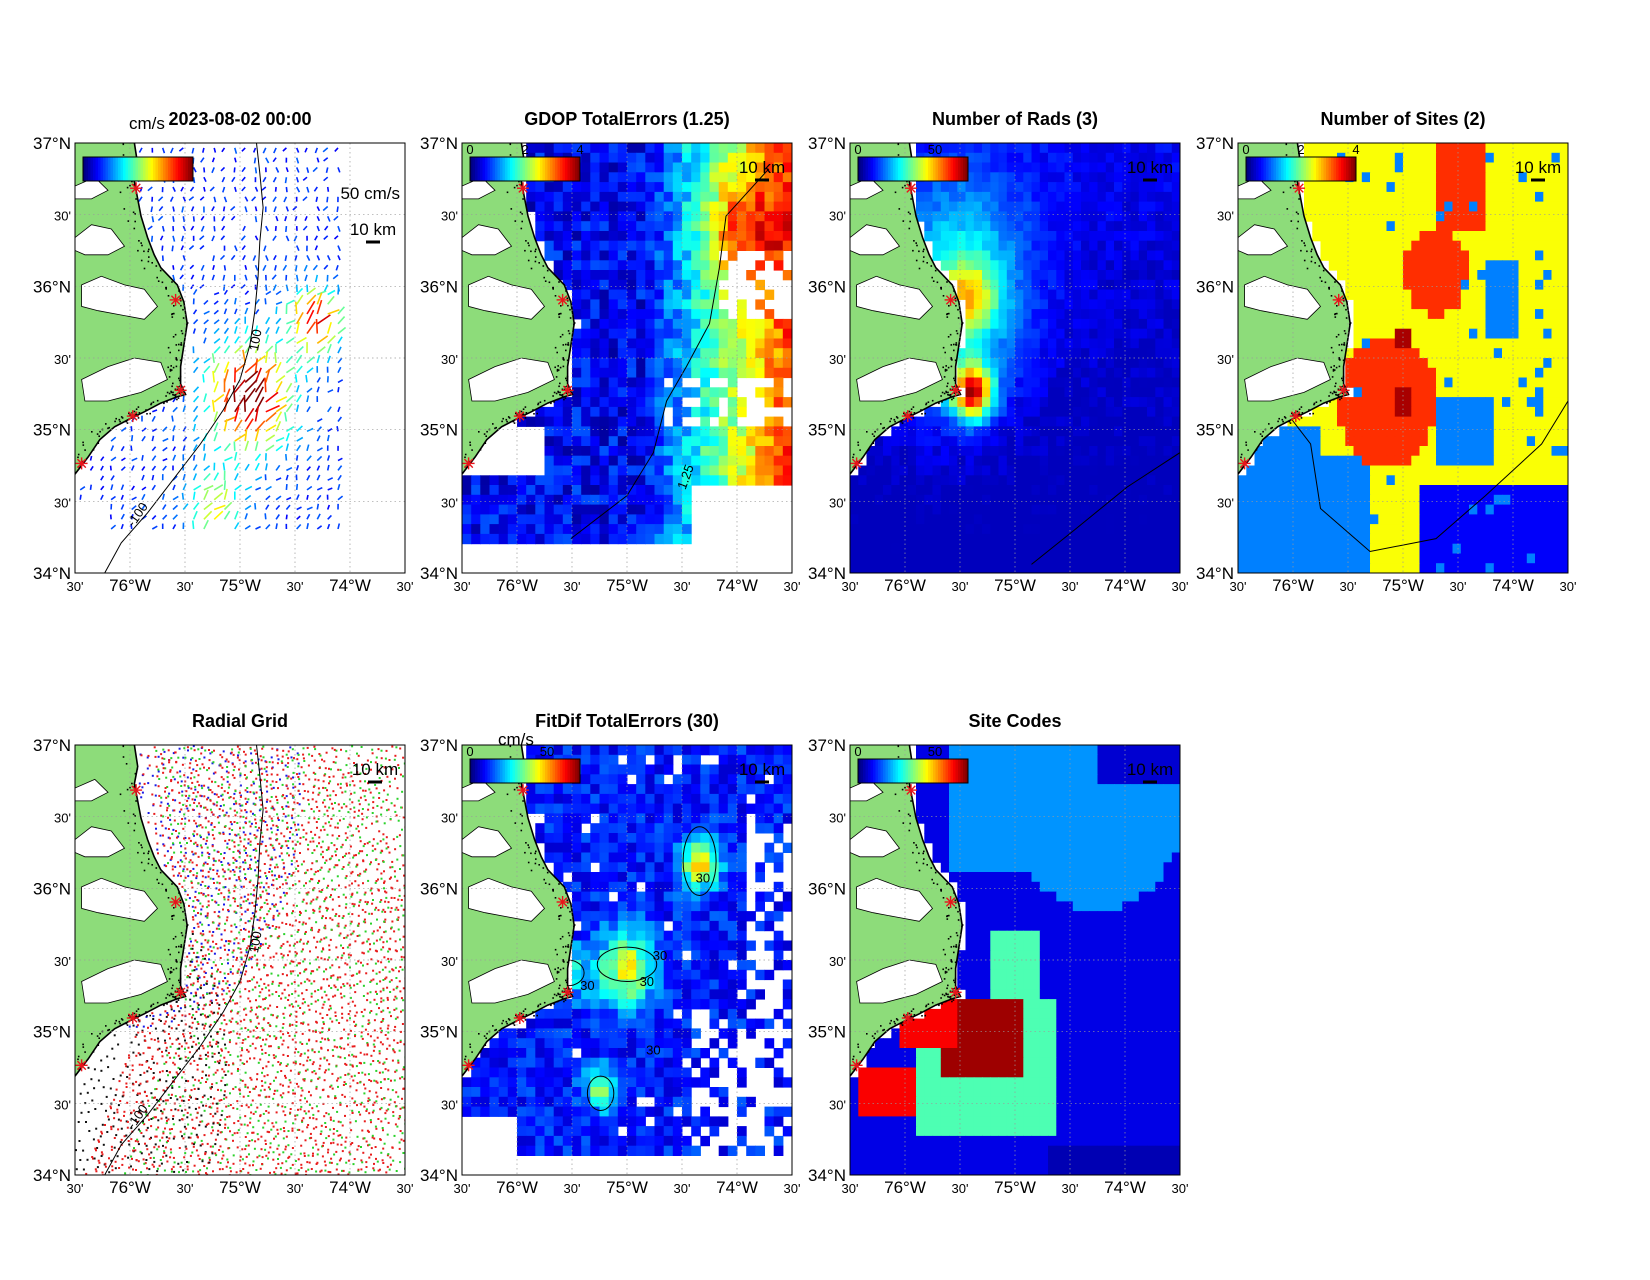  What do you see at coordinates (133, 416) in the screenshot?
I see `site-marker` at bounding box center [133, 416].